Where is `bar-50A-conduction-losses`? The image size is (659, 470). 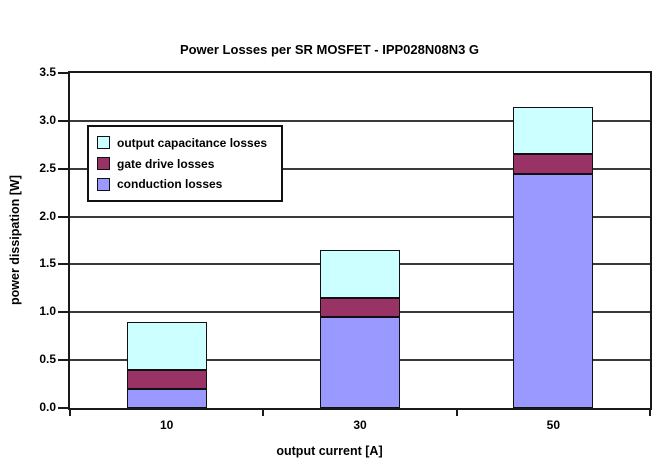 bar-50A-conduction-losses is located at coordinates (553, 290).